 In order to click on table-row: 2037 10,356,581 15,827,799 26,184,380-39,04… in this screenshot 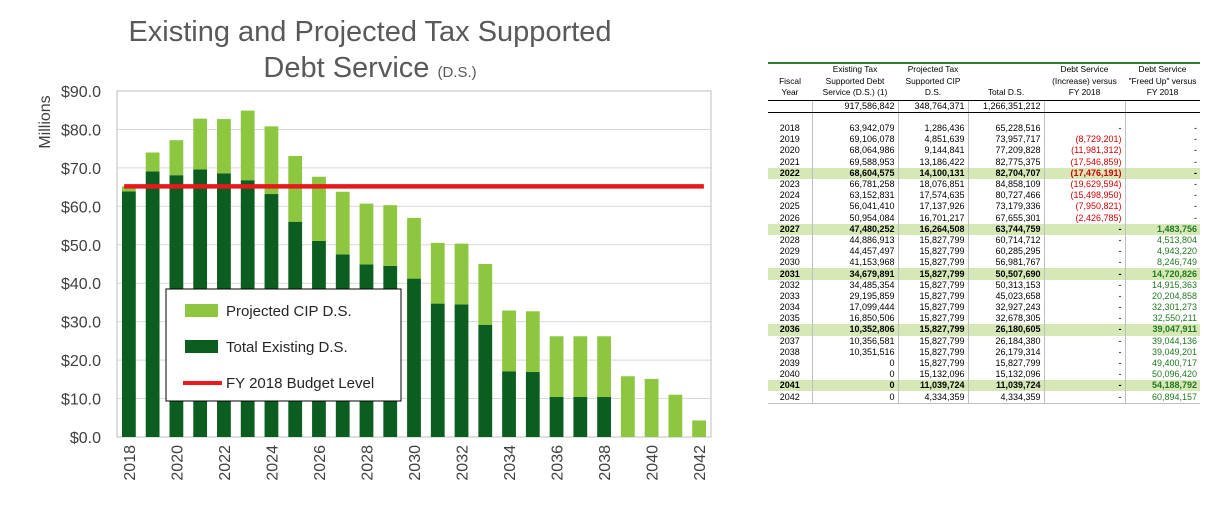, I will do `click(984, 341)`.